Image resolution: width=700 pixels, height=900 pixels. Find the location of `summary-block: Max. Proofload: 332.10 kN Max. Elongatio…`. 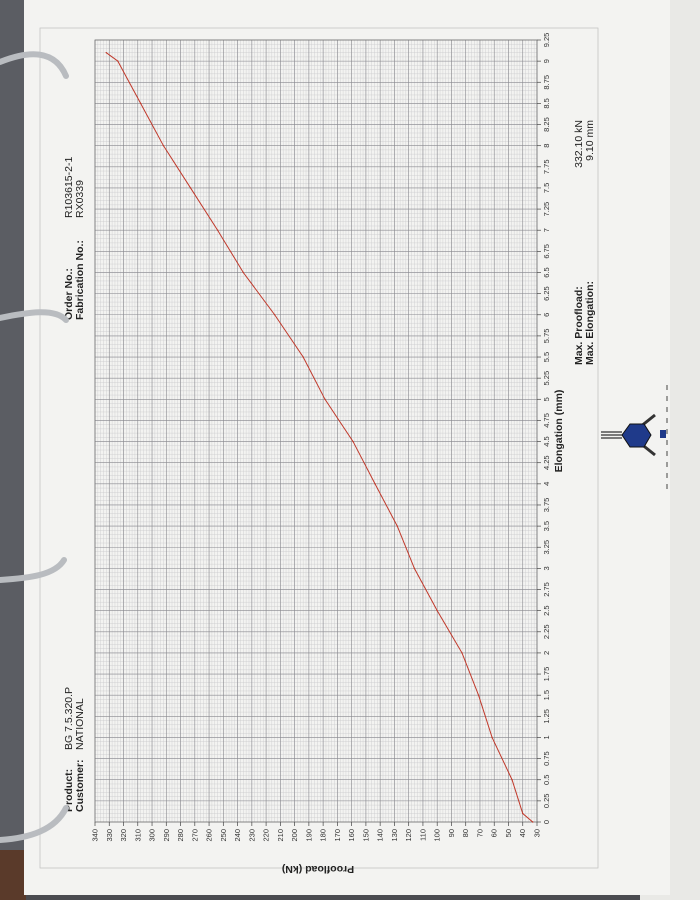

summary-block: Max. Proofload: 332.10 kN Max. Elongatio… is located at coordinates (584, 242).